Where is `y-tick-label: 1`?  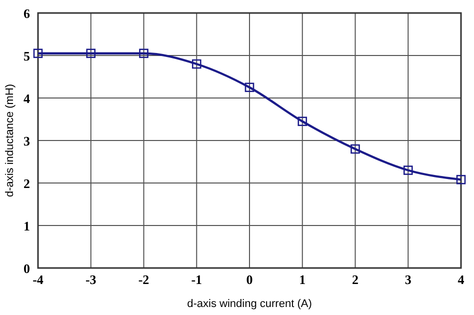 y-tick-label: 1 is located at coordinates (27, 226).